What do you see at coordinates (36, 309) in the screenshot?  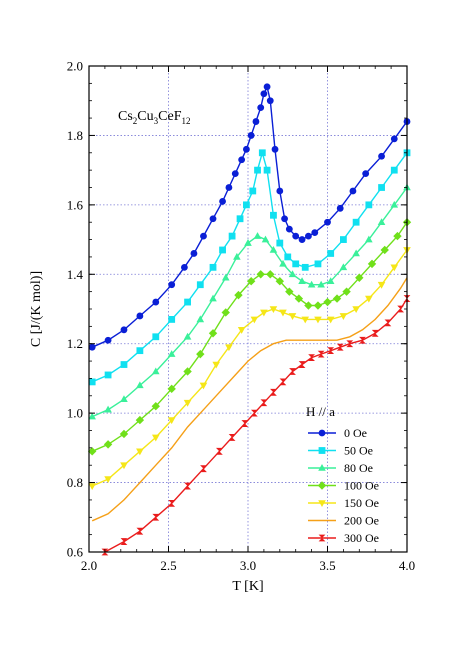 I see `y-axis-title: C [J/(K mol)]` at bounding box center [36, 309].